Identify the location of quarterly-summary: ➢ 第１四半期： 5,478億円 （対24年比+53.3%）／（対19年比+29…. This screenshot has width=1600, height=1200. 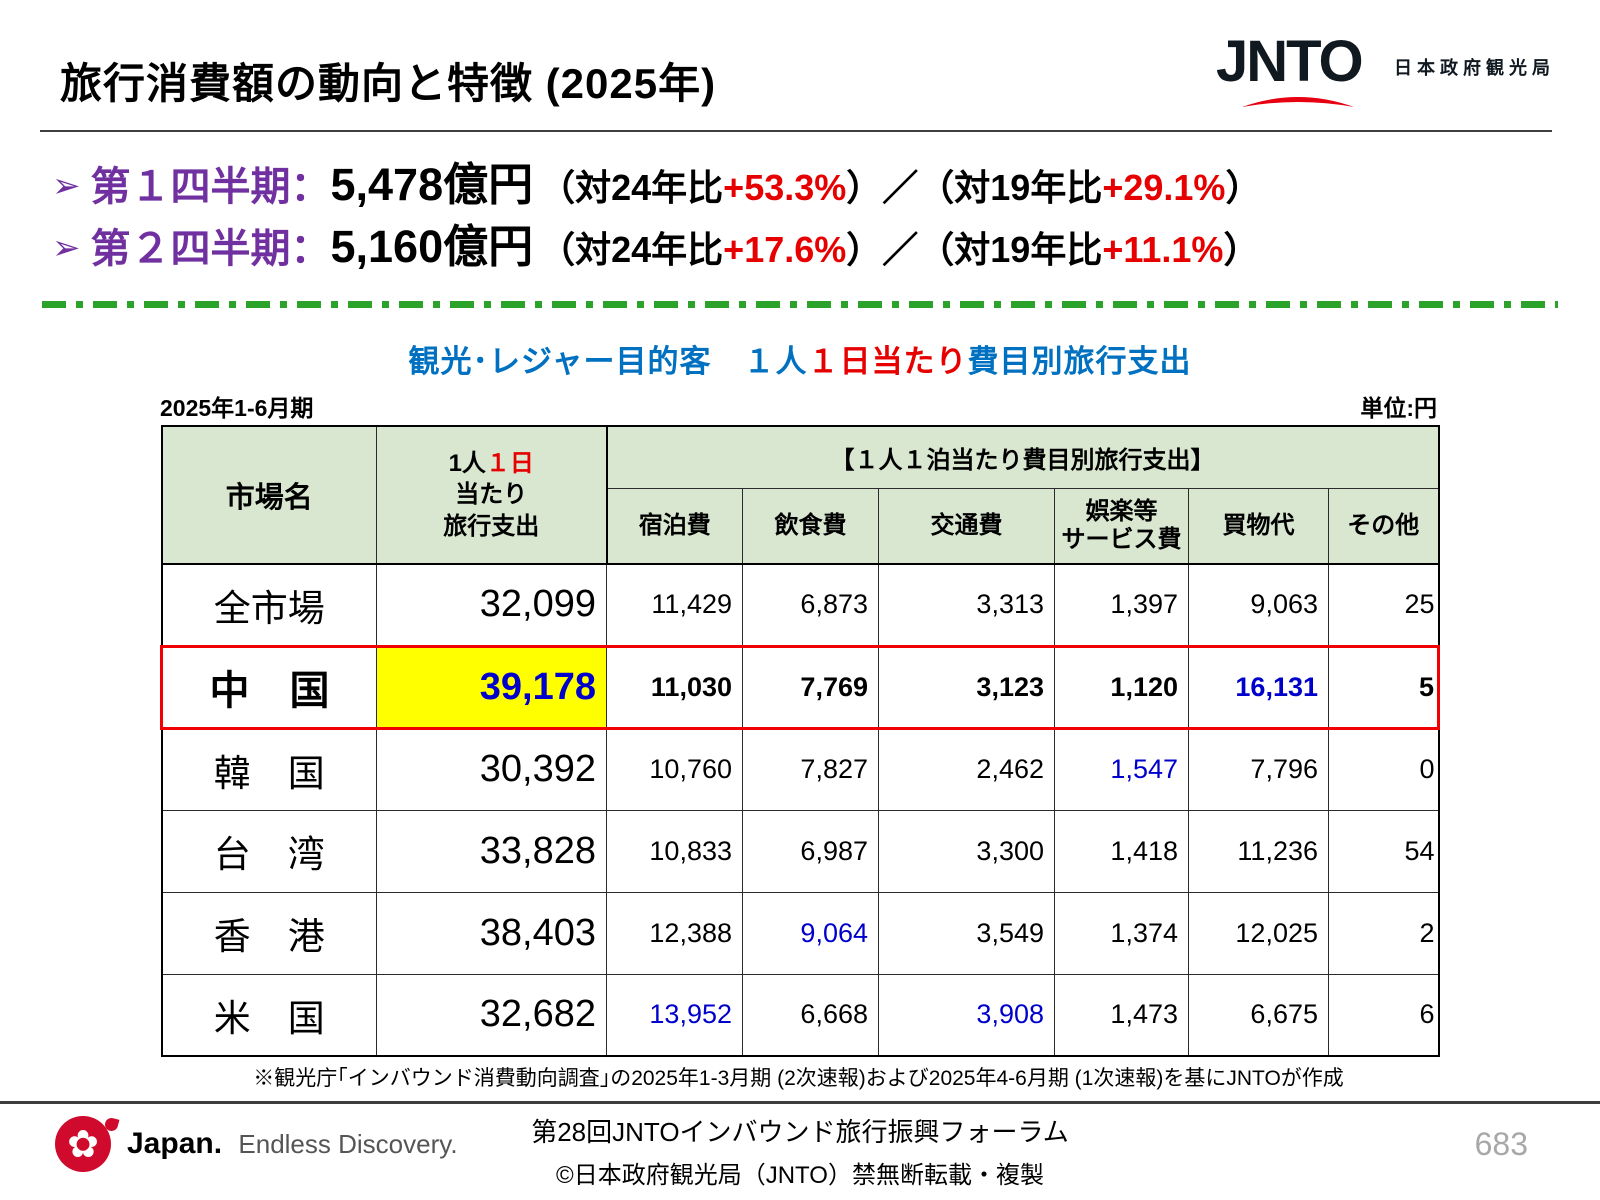
(802, 210).